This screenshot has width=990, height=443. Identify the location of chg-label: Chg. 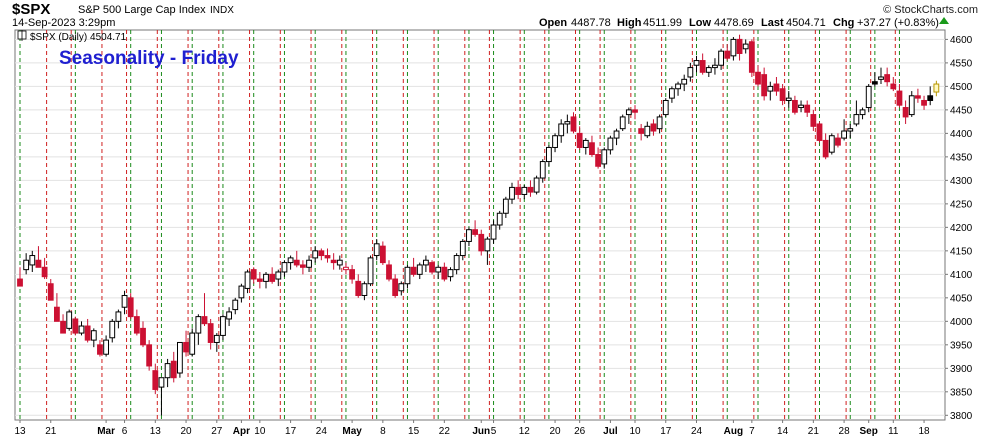
(843, 23).